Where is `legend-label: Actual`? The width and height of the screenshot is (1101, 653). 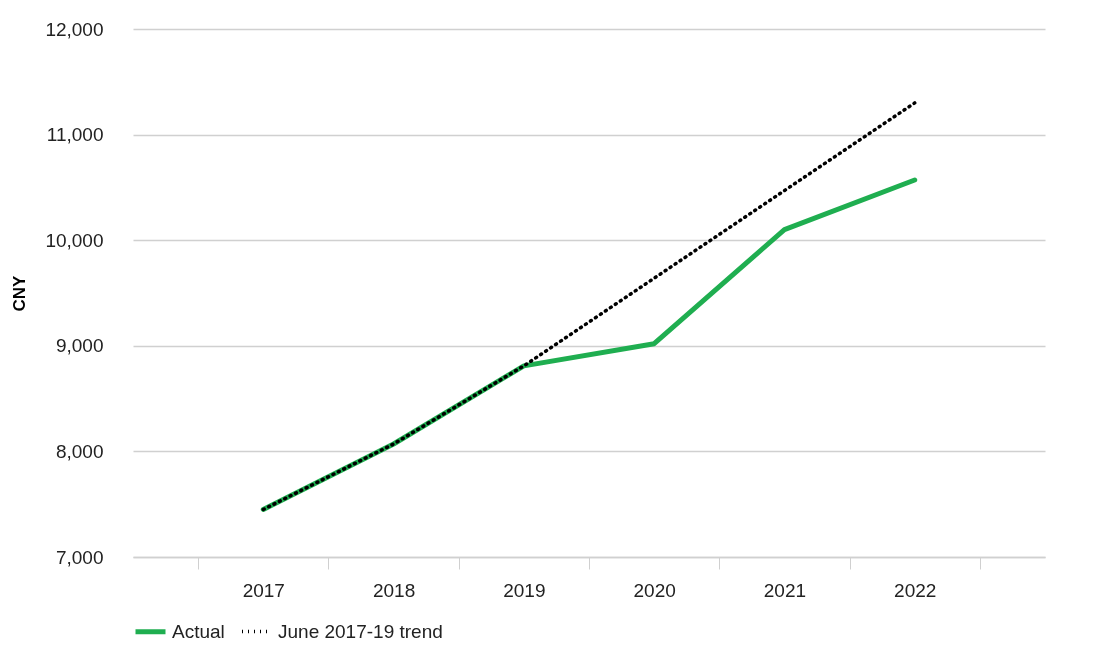 legend-label: Actual is located at coordinates (198, 631).